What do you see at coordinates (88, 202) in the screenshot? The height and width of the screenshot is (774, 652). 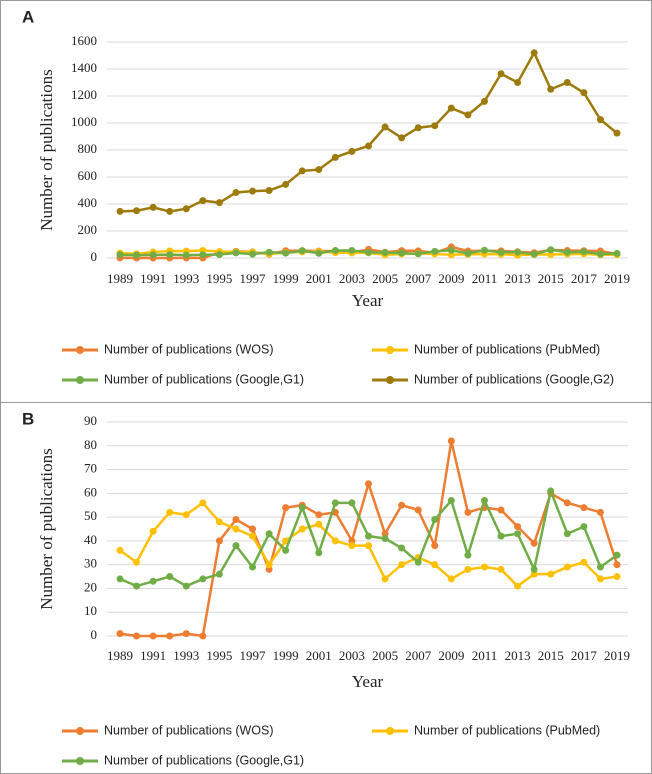 I see `y-tick-label: 400` at bounding box center [88, 202].